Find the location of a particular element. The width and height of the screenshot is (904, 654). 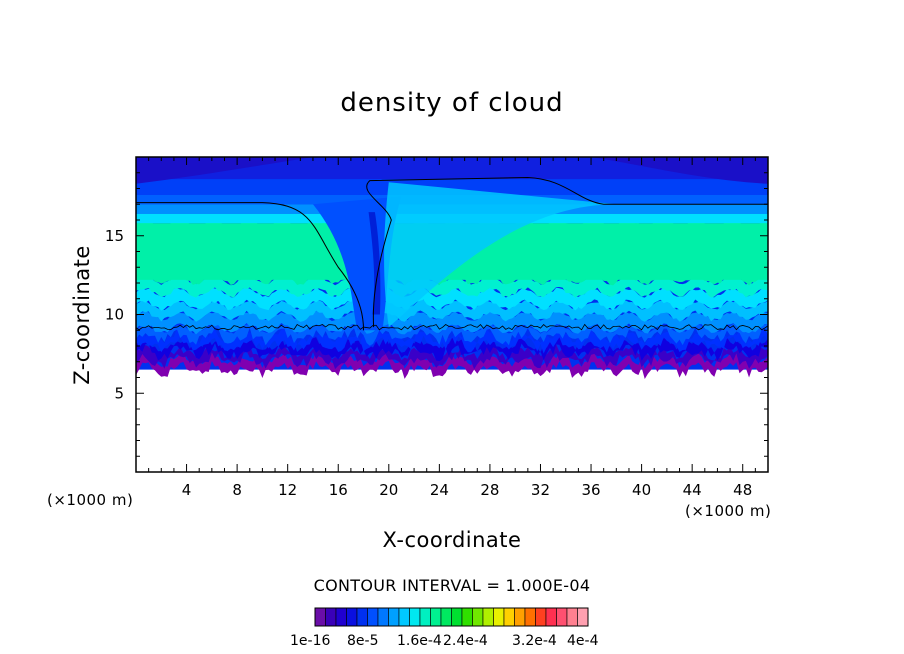

x-axis-unit: (×1000 m) is located at coordinates (728, 511).